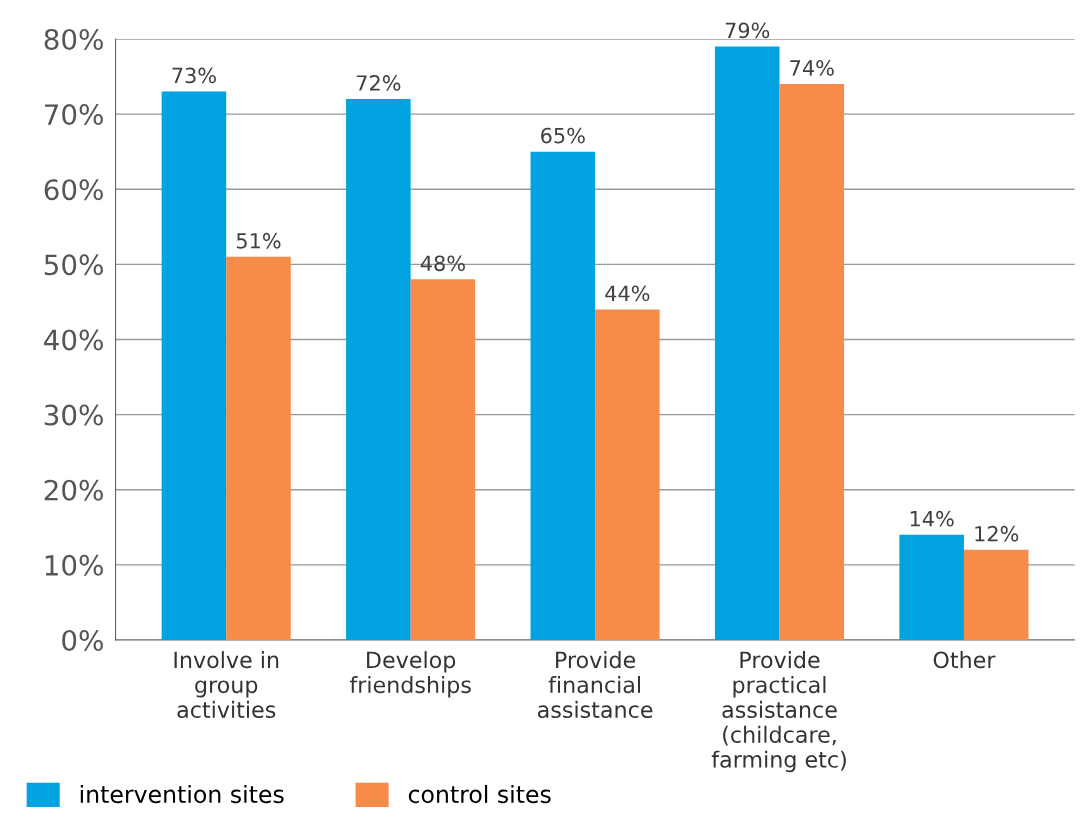 The image size is (1080, 829). I want to click on y-tick-label: 80%, so click(73, 39).